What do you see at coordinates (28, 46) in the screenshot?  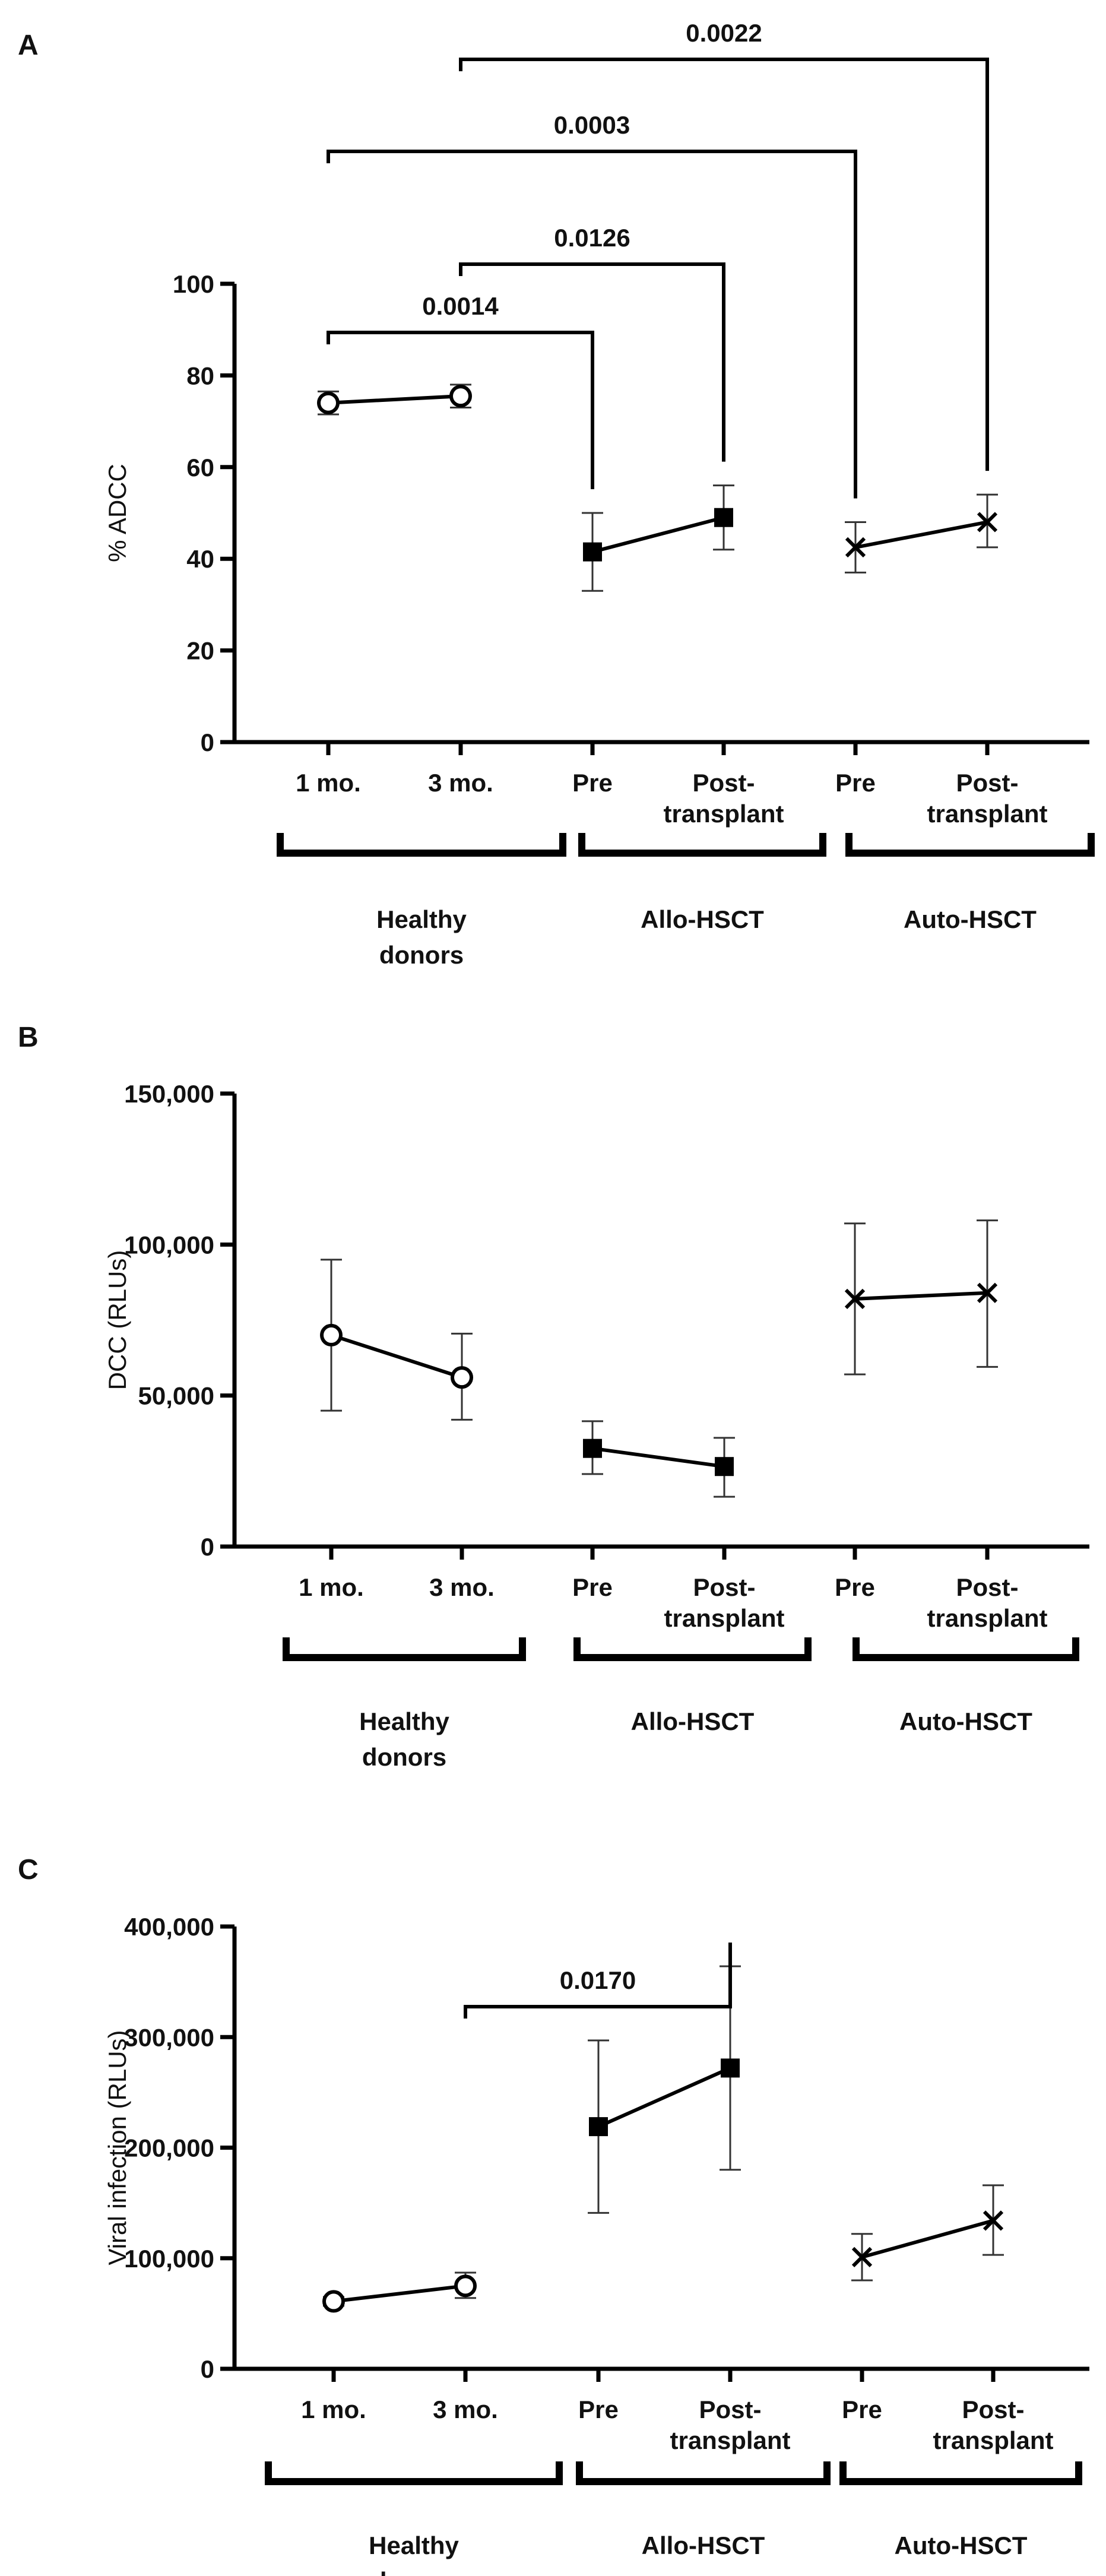 I see `panel-letter: A` at bounding box center [28, 46].